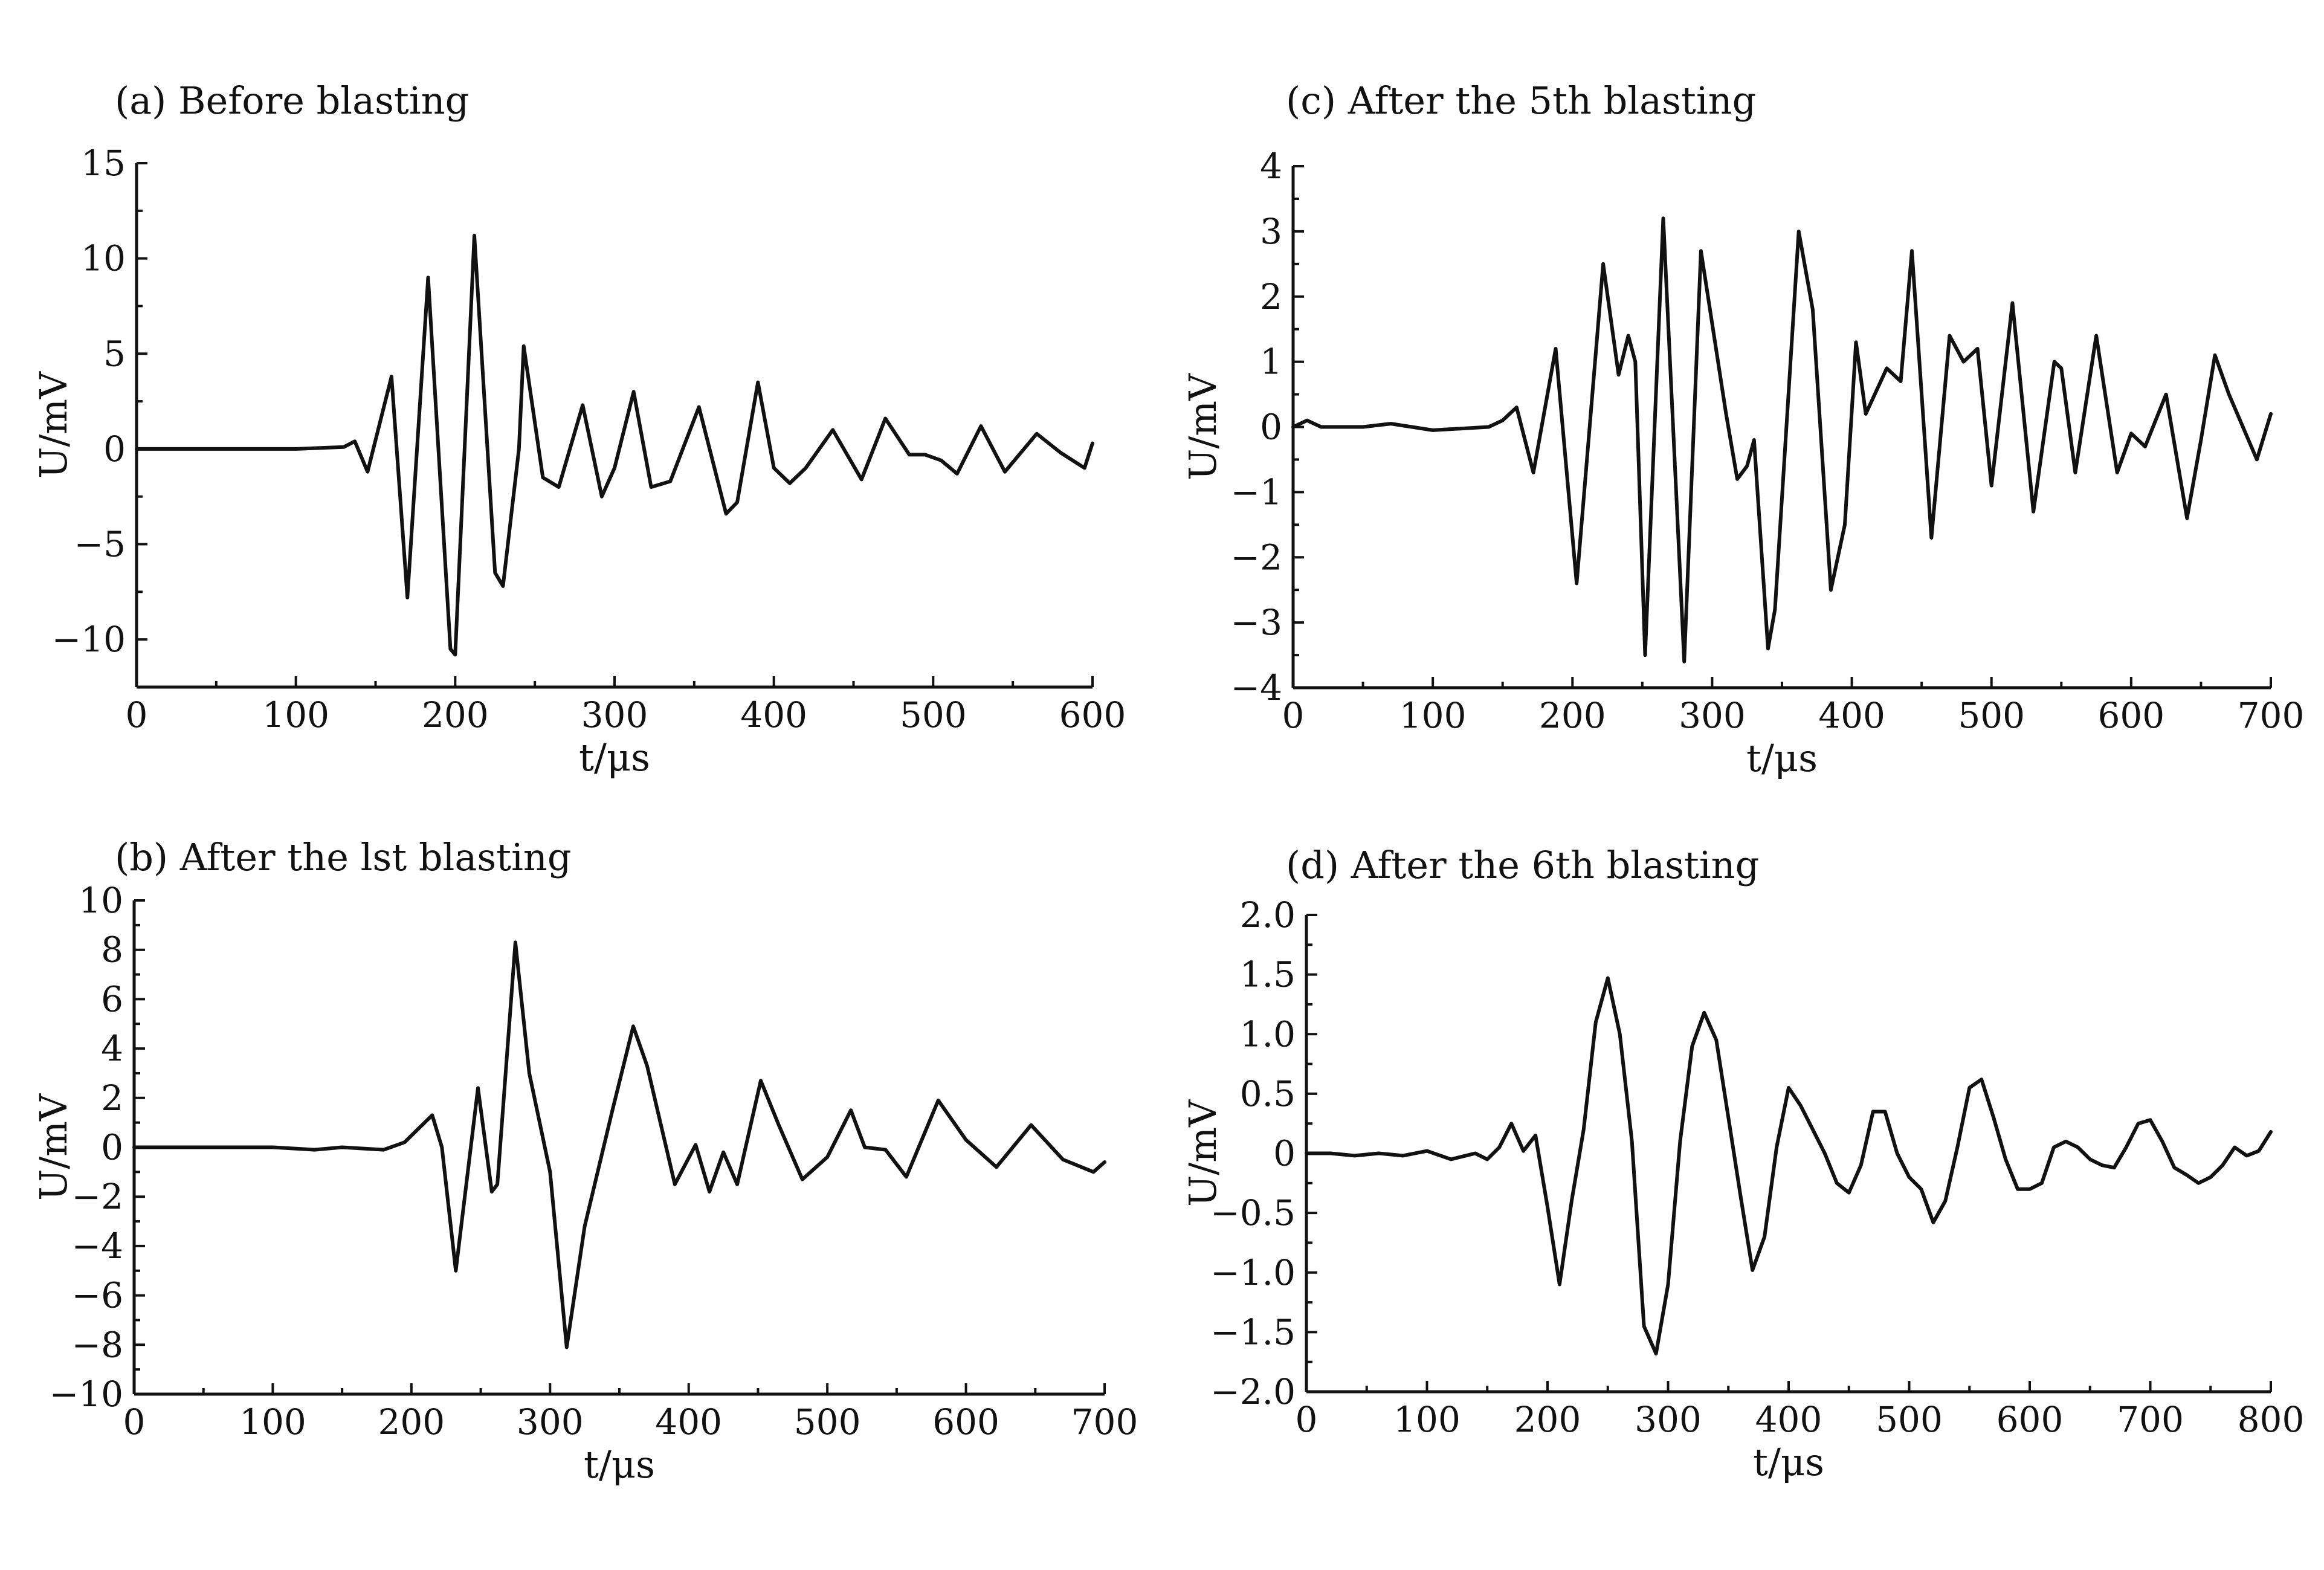 This screenshot has width=2324, height=1570. Describe the element at coordinates (100, 544) in the screenshot. I see `y-tick-label: −5` at that location.